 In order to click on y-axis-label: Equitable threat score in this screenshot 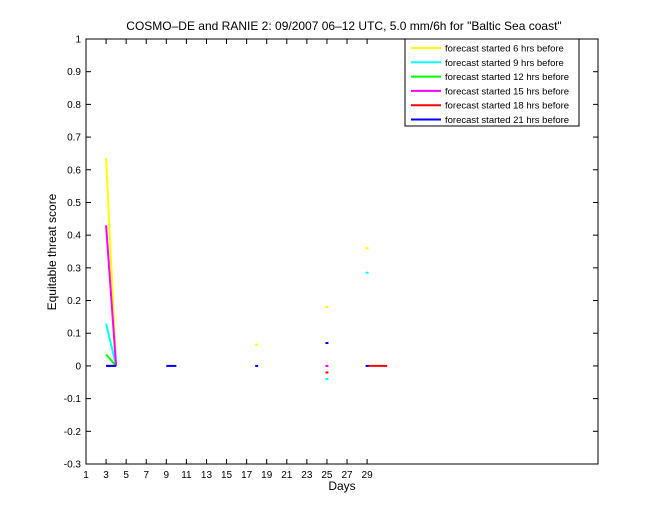, I will do `click(52, 251)`.